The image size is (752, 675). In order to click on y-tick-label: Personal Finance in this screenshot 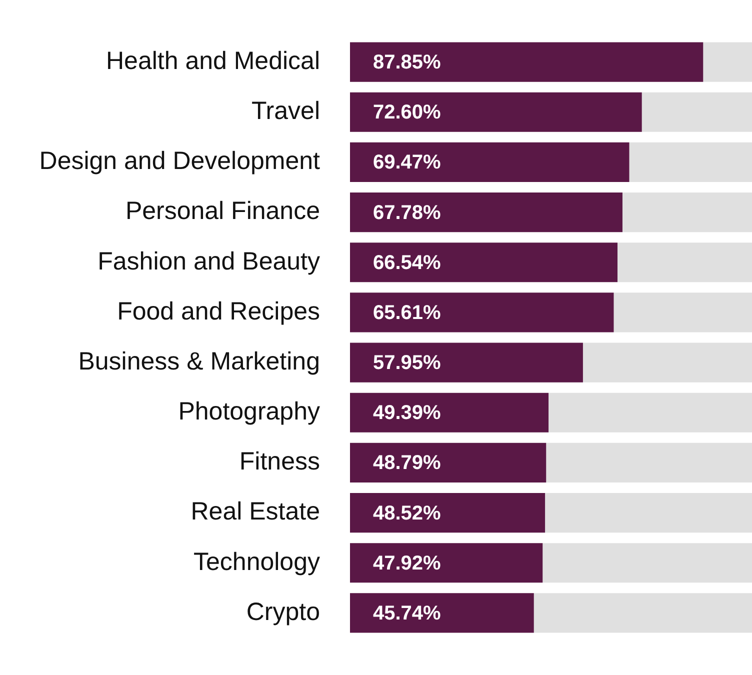, I will do `click(222, 211)`.